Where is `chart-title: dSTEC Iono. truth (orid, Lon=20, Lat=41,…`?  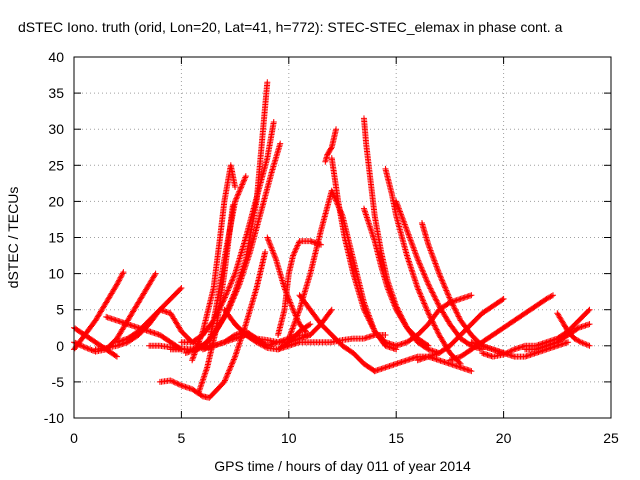
chart-title: dSTEC Iono. truth (orid, Lon=20, Lat=41,… is located at coordinates (290, 27).